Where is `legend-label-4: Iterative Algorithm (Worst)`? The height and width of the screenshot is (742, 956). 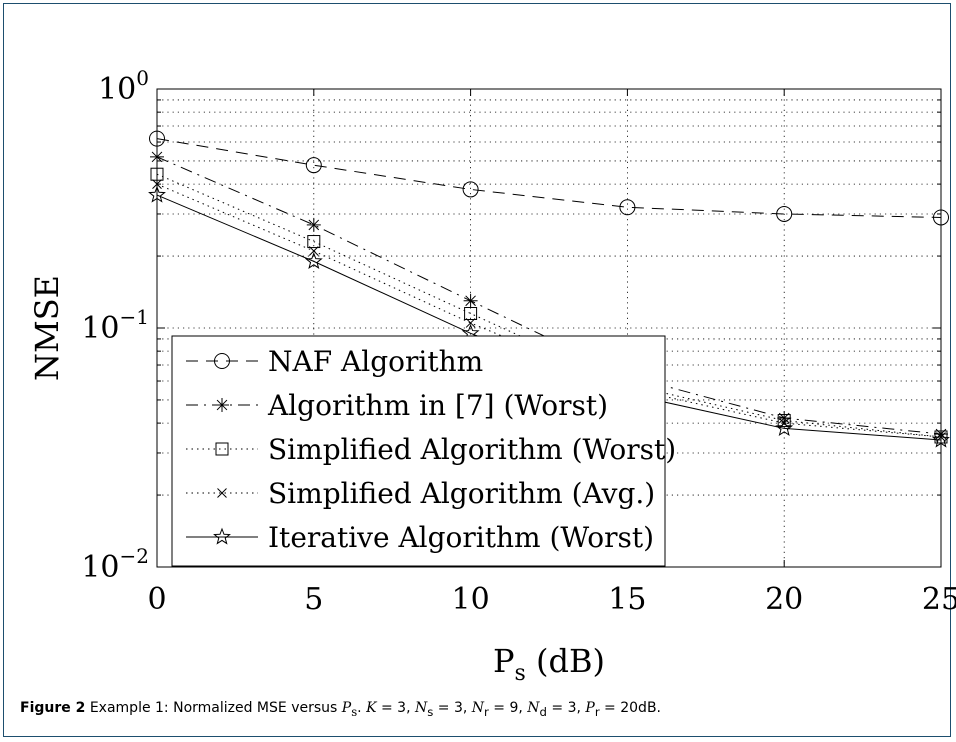
legend-label-4: Iterative Algorithm (Worst) is located at coordinates (461, 537).